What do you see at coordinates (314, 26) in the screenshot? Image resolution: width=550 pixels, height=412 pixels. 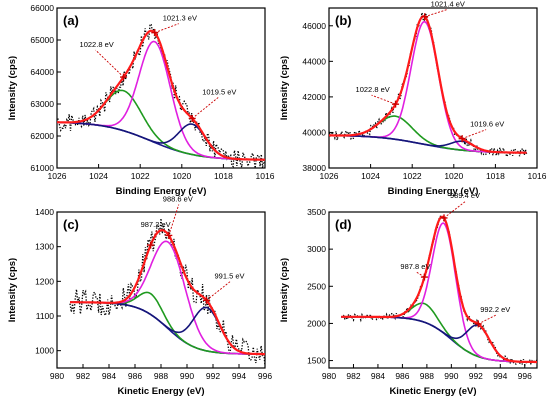 I see `y-tick-label: 46000` at bounding box center [314, 26].